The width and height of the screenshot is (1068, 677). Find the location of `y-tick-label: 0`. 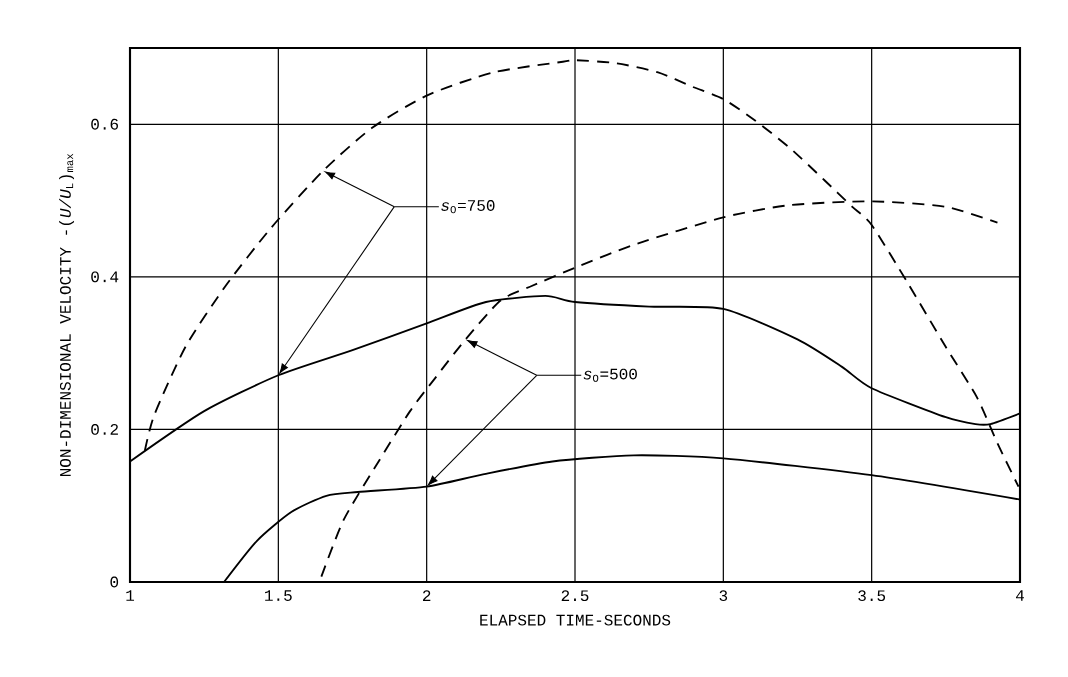

y-tick-label: 0 is located at coordinates (114, 582).